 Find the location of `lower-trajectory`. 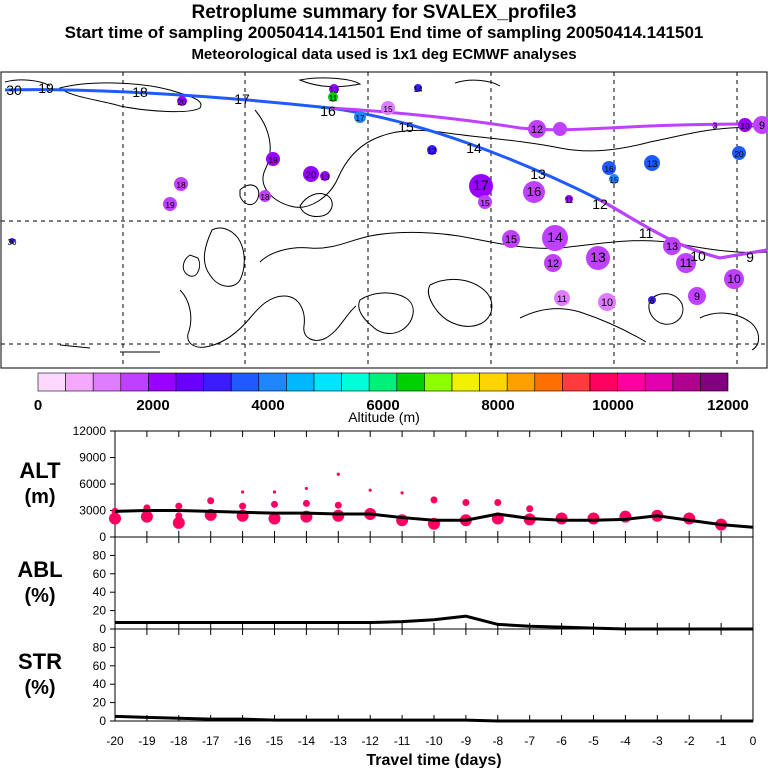

lower-trajectory is located at coordinates (683, 229).